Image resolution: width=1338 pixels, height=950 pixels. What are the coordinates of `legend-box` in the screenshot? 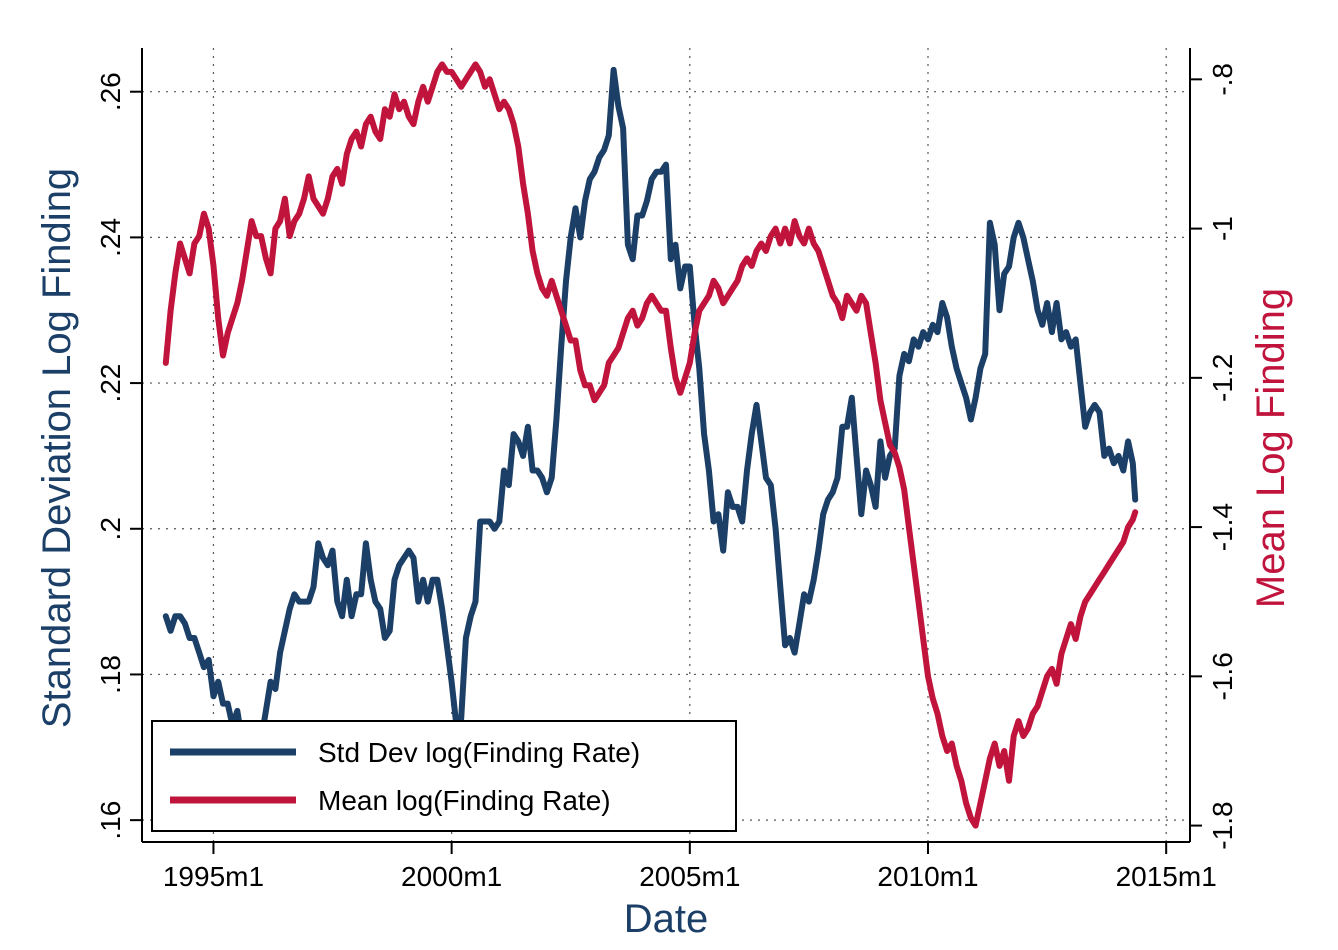 It's located at (444, 776).